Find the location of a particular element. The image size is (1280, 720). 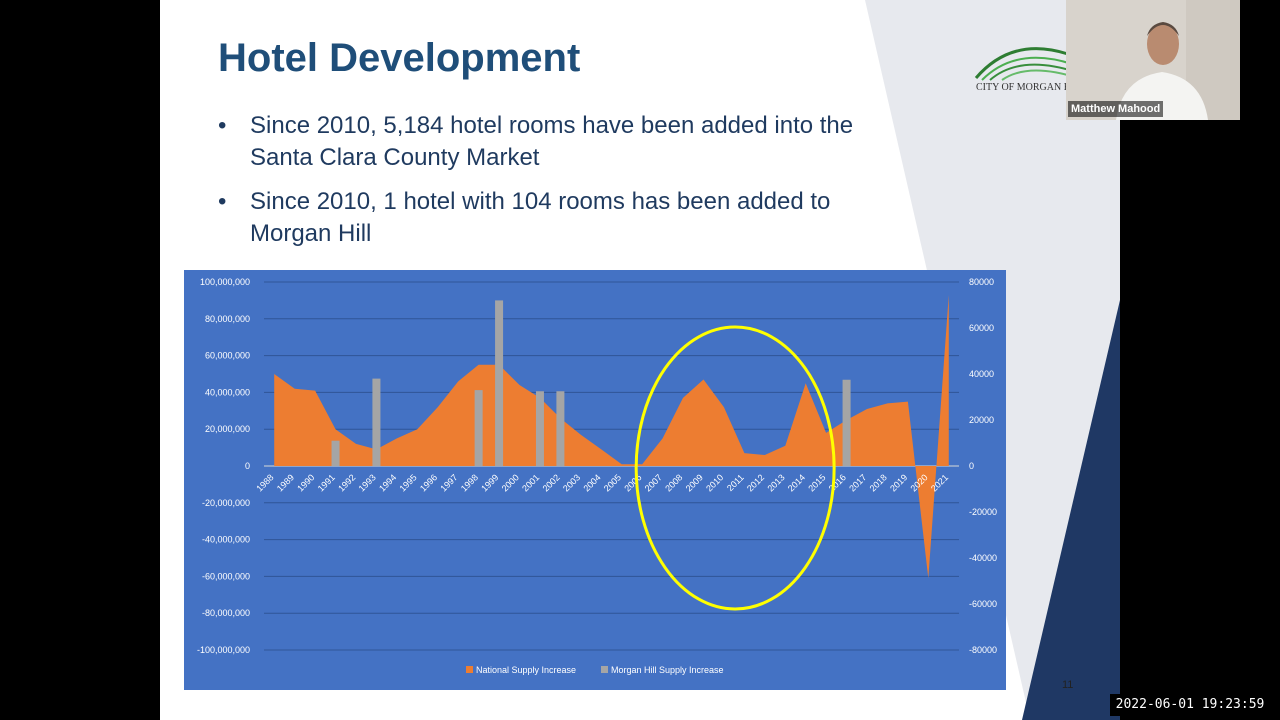

right-tick-label: -20000 is located at coordinates (983, 512).